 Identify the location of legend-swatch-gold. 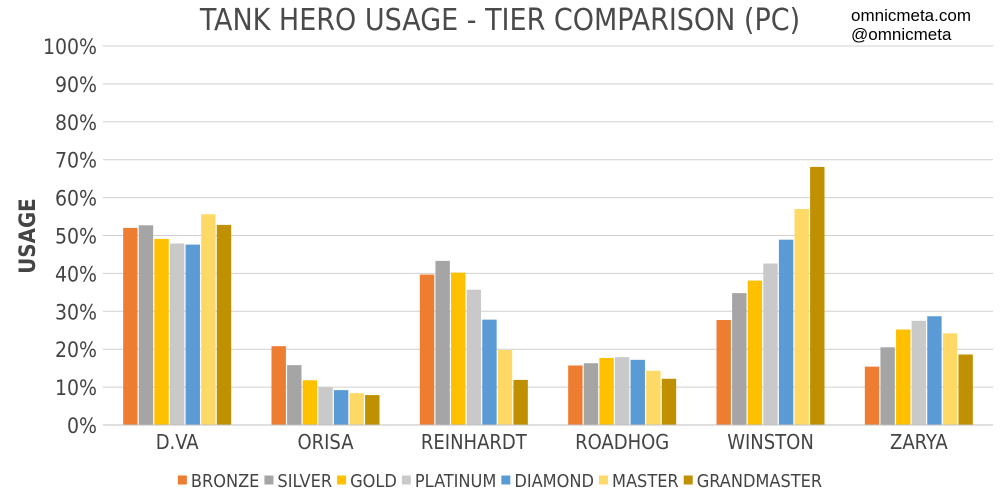
(342, 480).